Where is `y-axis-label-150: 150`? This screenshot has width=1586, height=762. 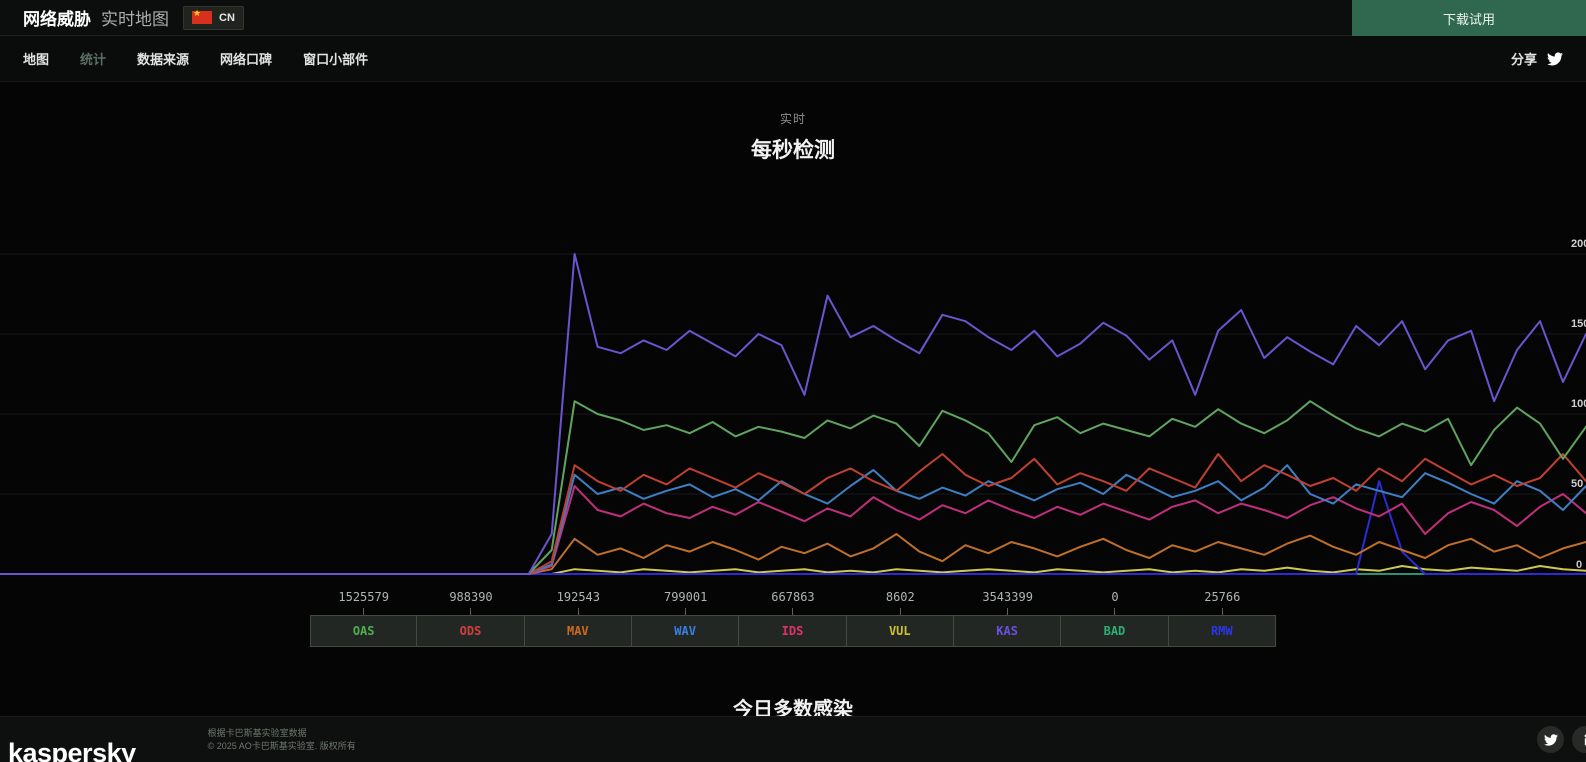
y-axis-label-150: 150 is located at coordinates (1578, 324).